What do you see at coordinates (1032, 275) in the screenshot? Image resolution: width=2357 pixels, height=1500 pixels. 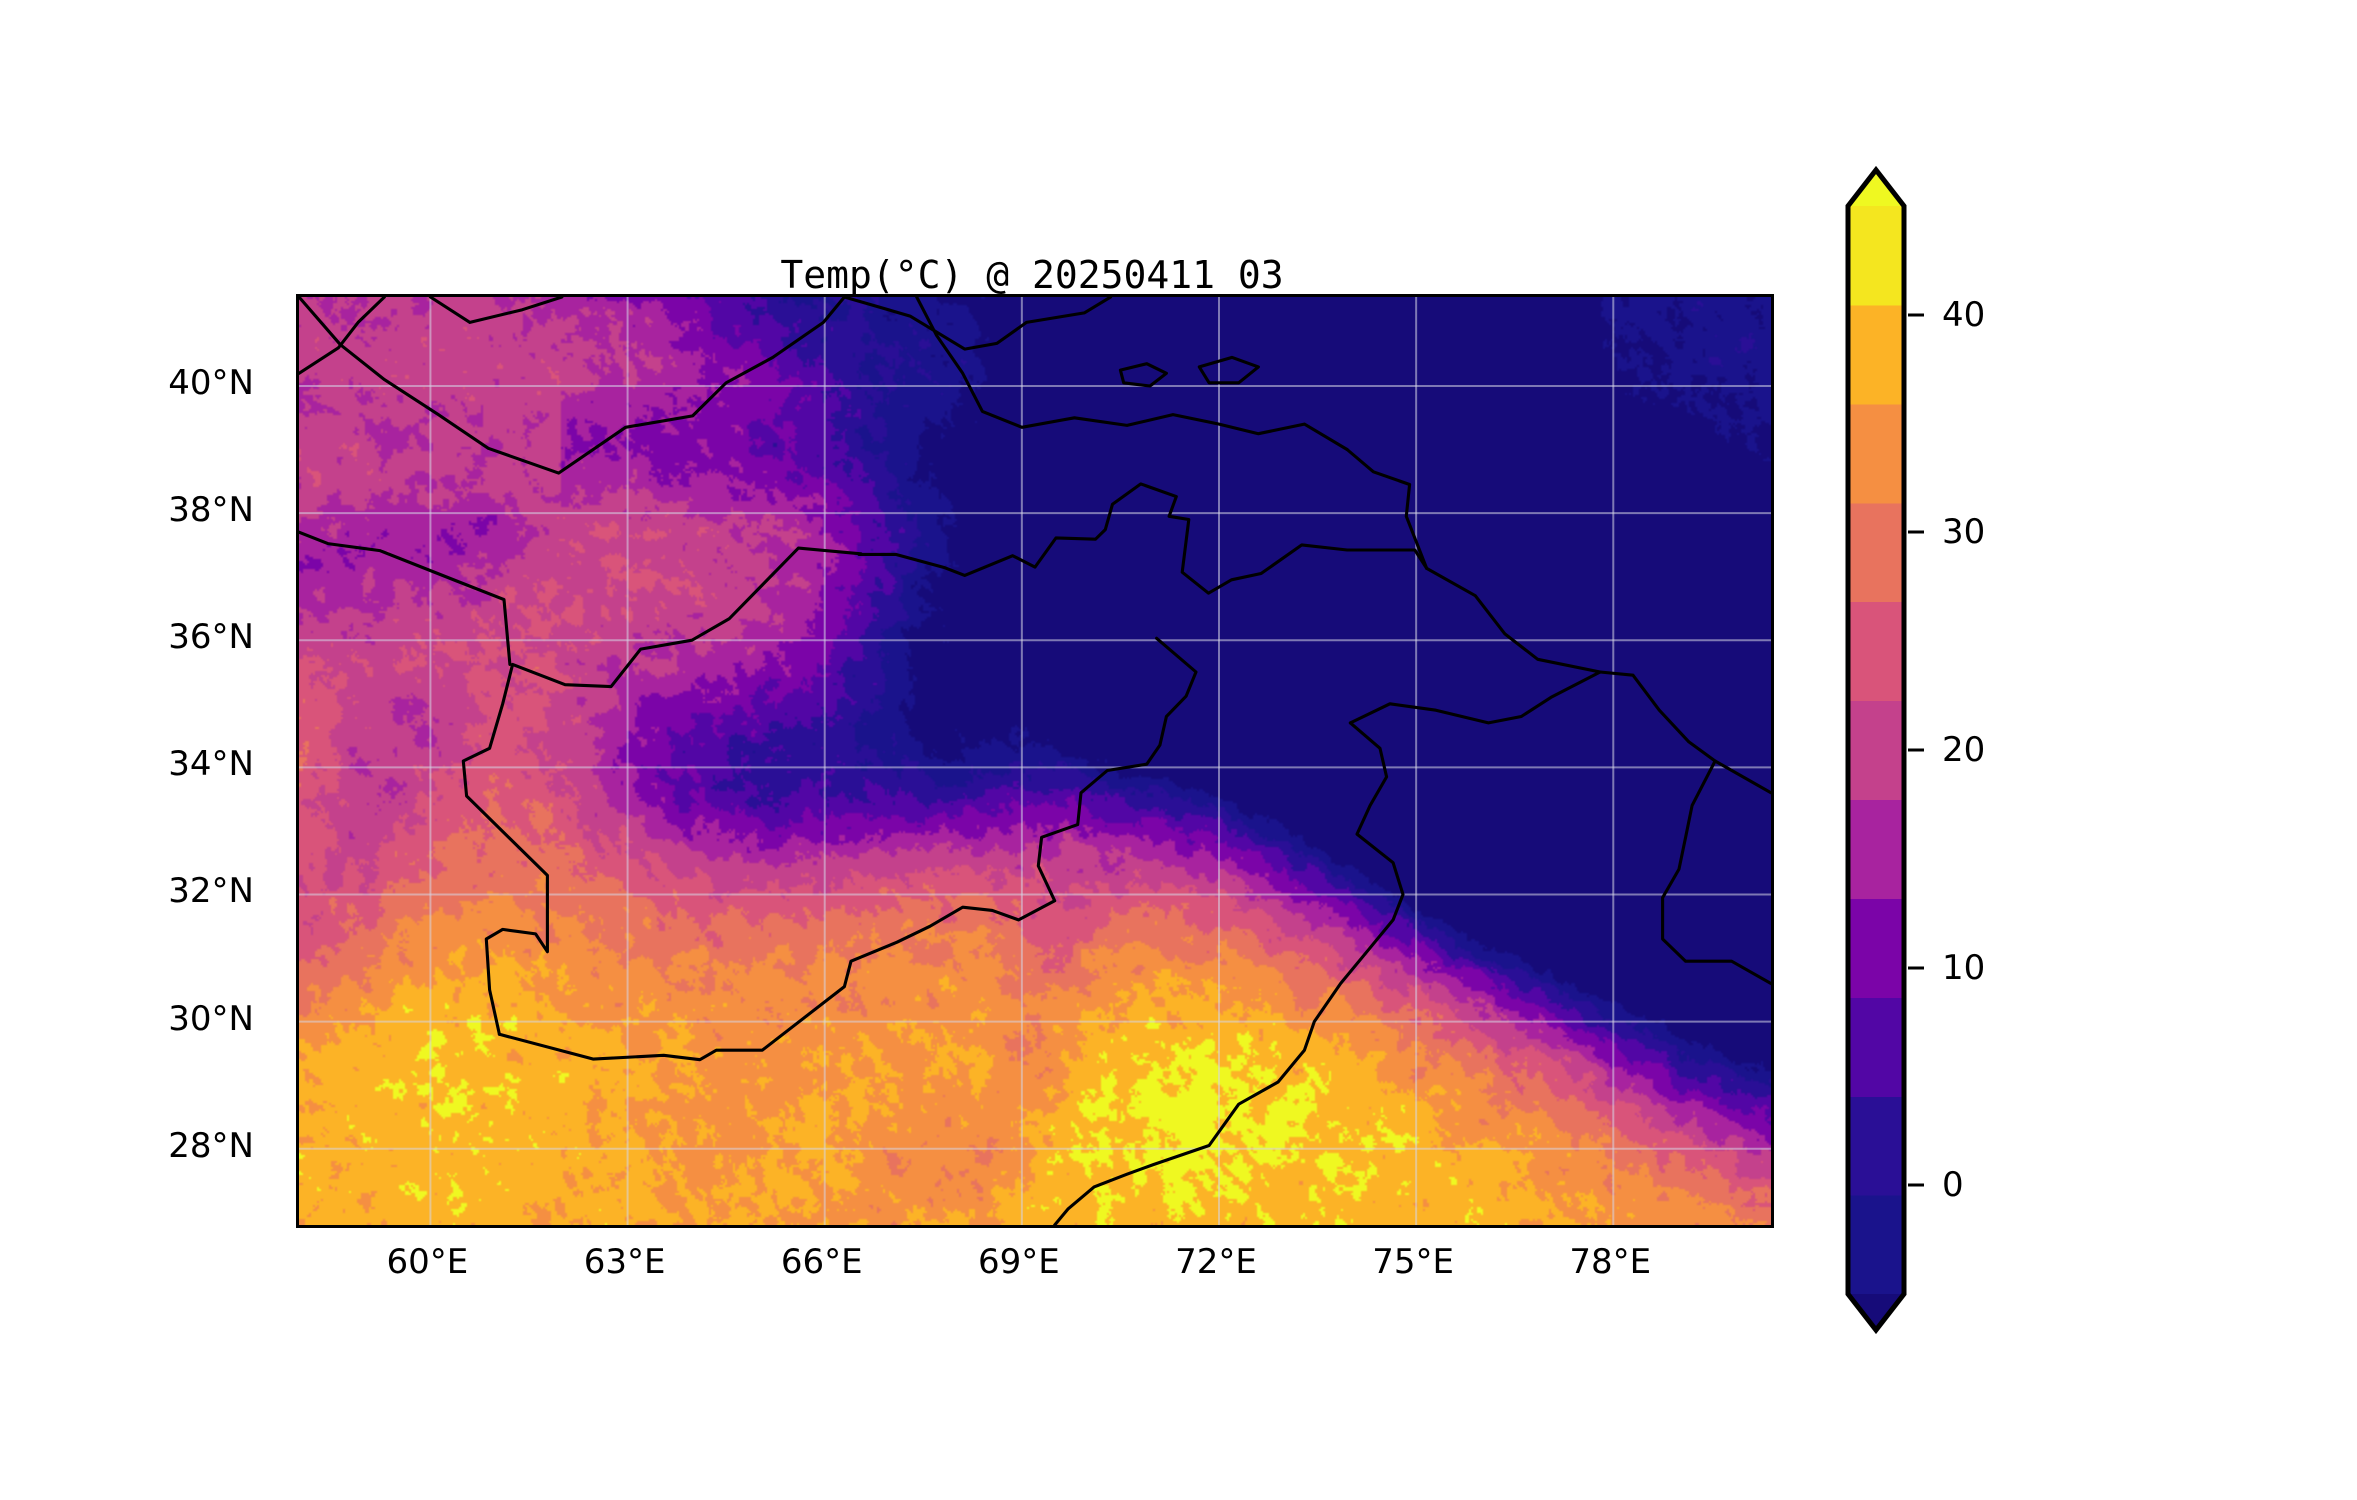 I see `title-line-1: Temp(°C) @ 20250411_03` at bounding box center [1032, 275].